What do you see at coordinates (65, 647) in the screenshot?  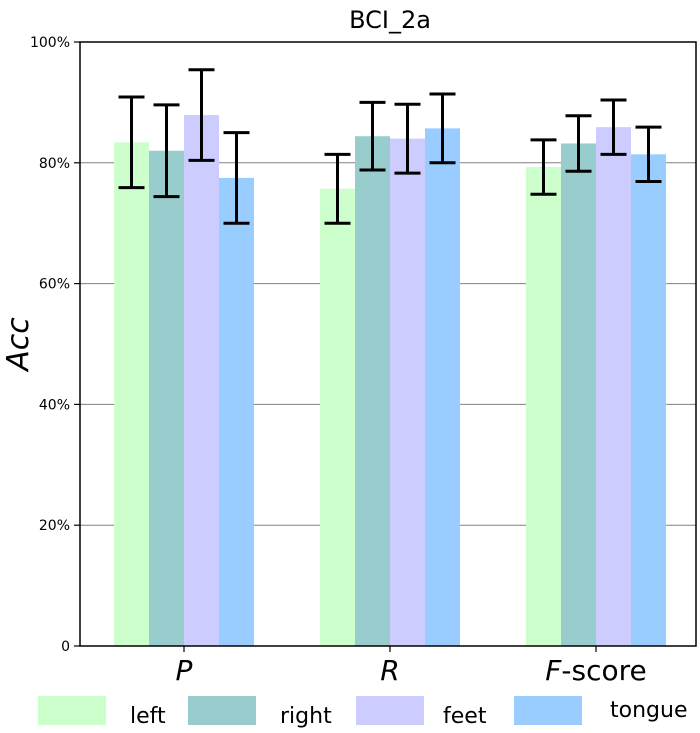 I see `y-tick-label: 0` at bounding box center [65, 647].